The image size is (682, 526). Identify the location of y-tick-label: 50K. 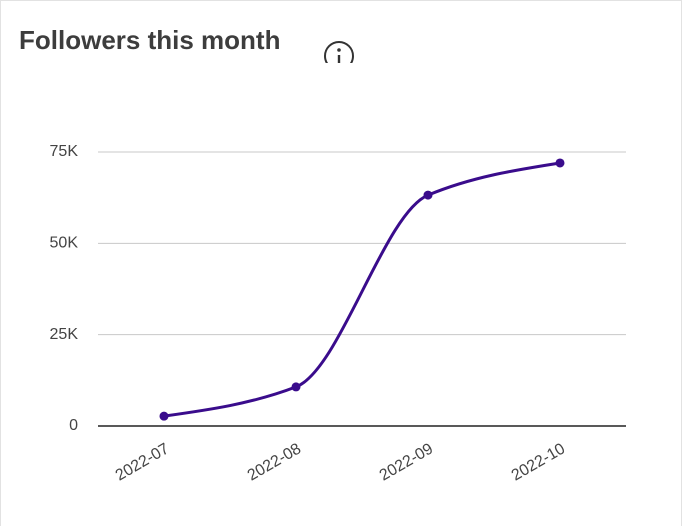
(64, 243).